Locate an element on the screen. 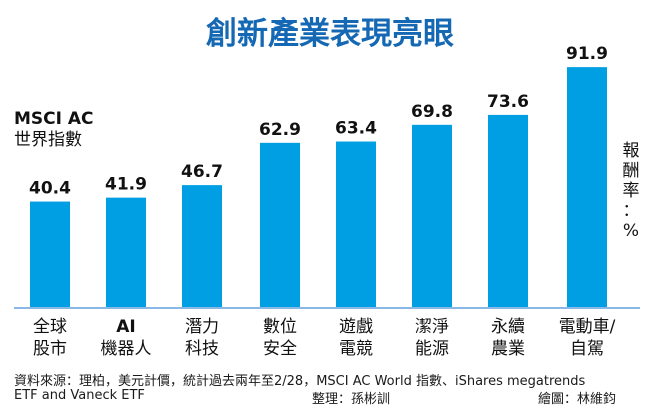  value-label-5: 63.4 is located at coordinates (356, 129).